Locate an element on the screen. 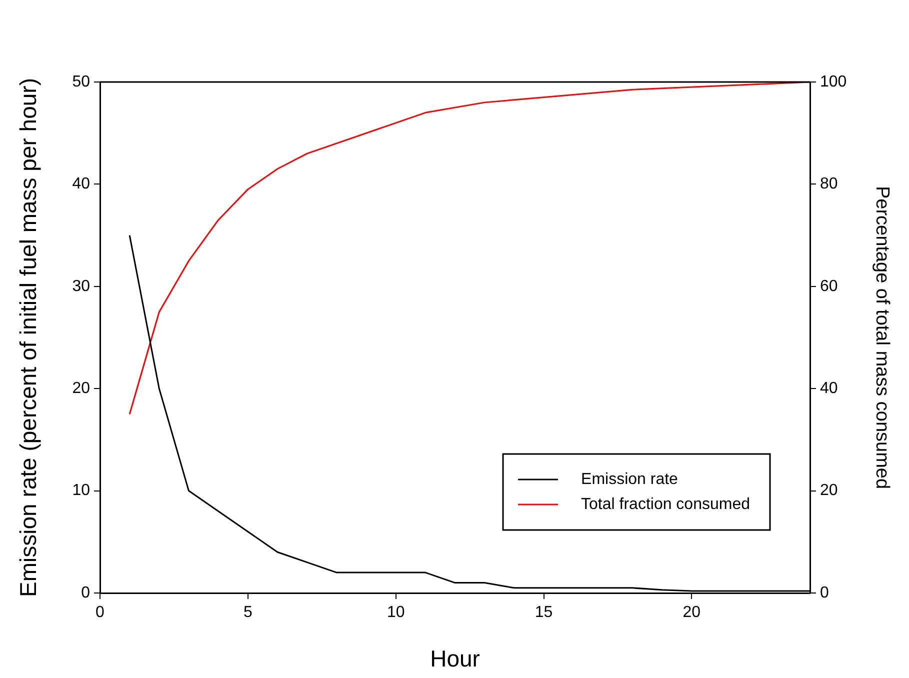  y-tick-label: 20 is located at coordinates (81, 389).